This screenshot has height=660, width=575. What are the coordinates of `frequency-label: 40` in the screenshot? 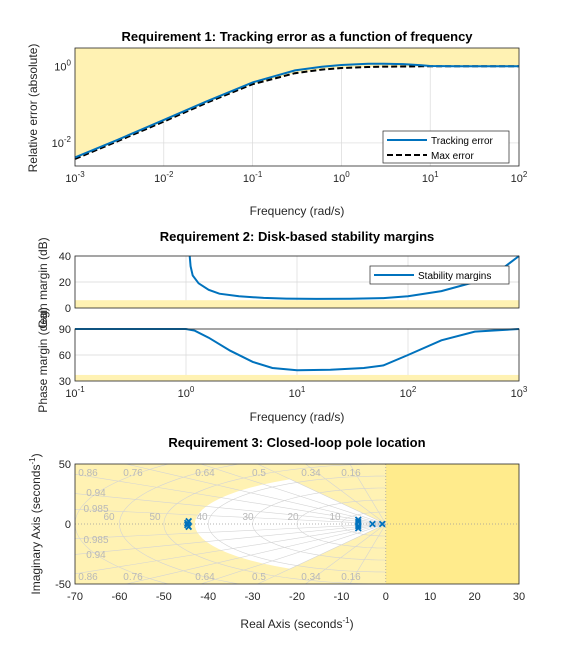 It's located at (202, 517).